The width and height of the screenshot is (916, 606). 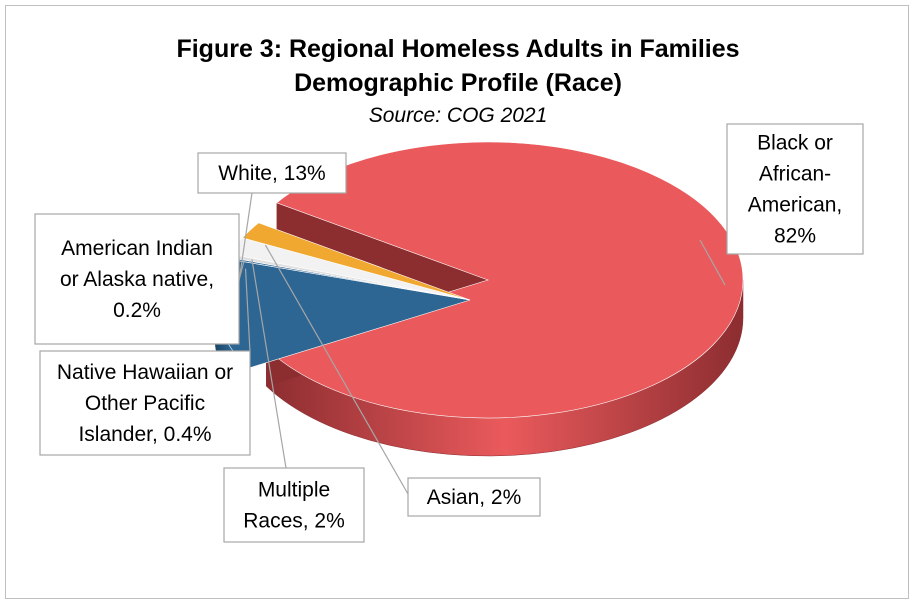 I want to click on data-label-text: Other Pacific, so click(x=145, y=403).